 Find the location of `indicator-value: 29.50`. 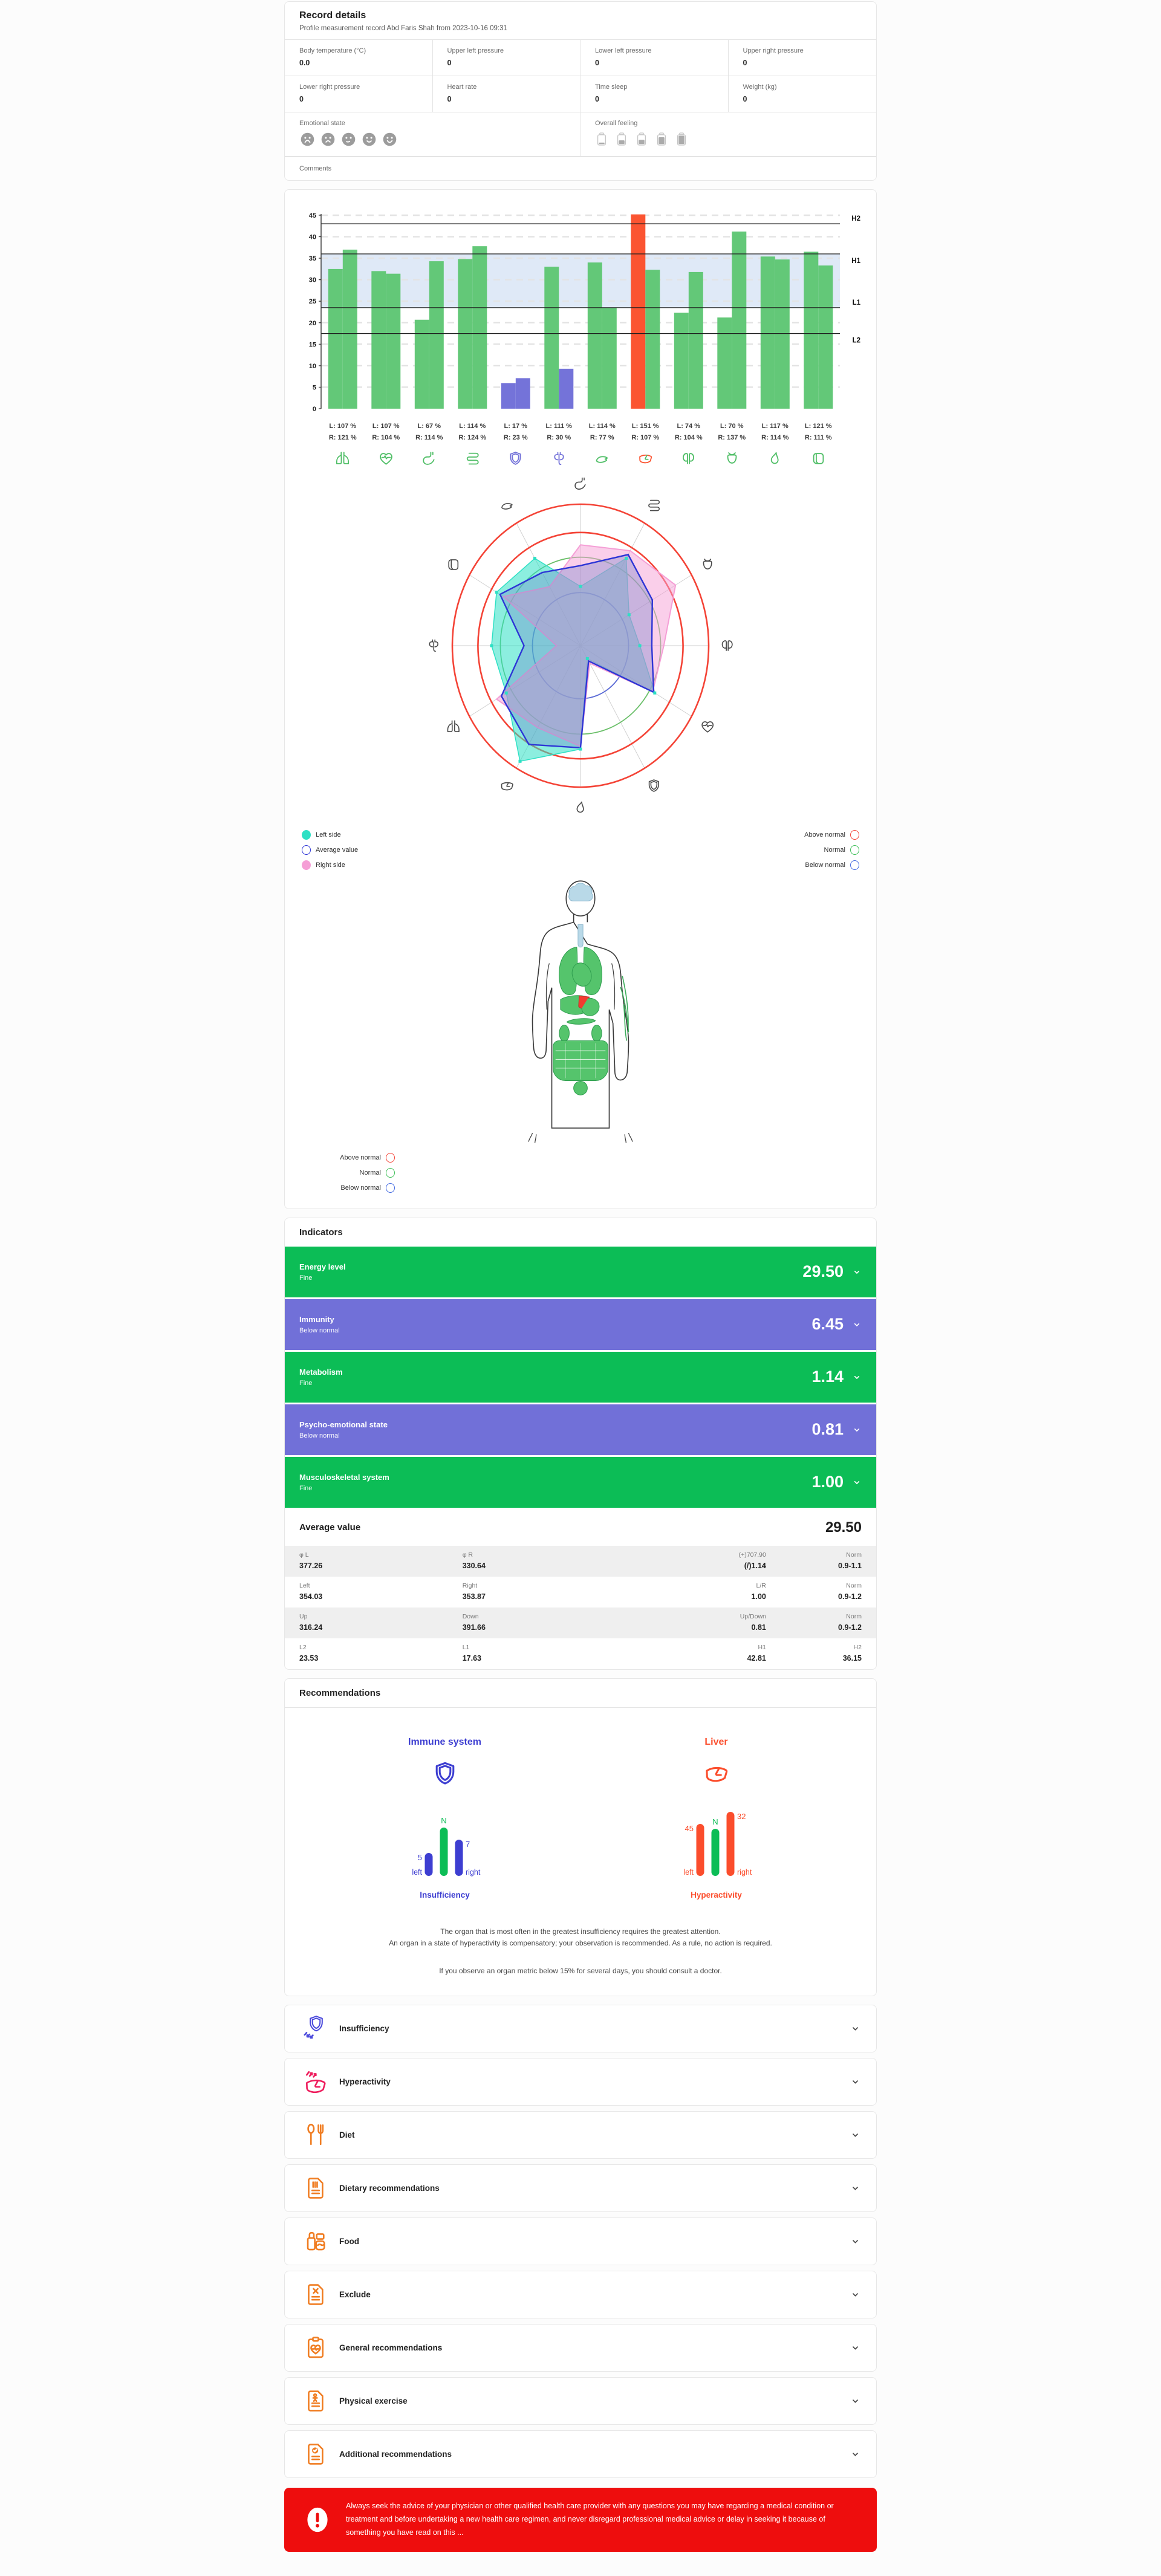

indicator-value: 29.50 is located at coordinates (823, 1271).